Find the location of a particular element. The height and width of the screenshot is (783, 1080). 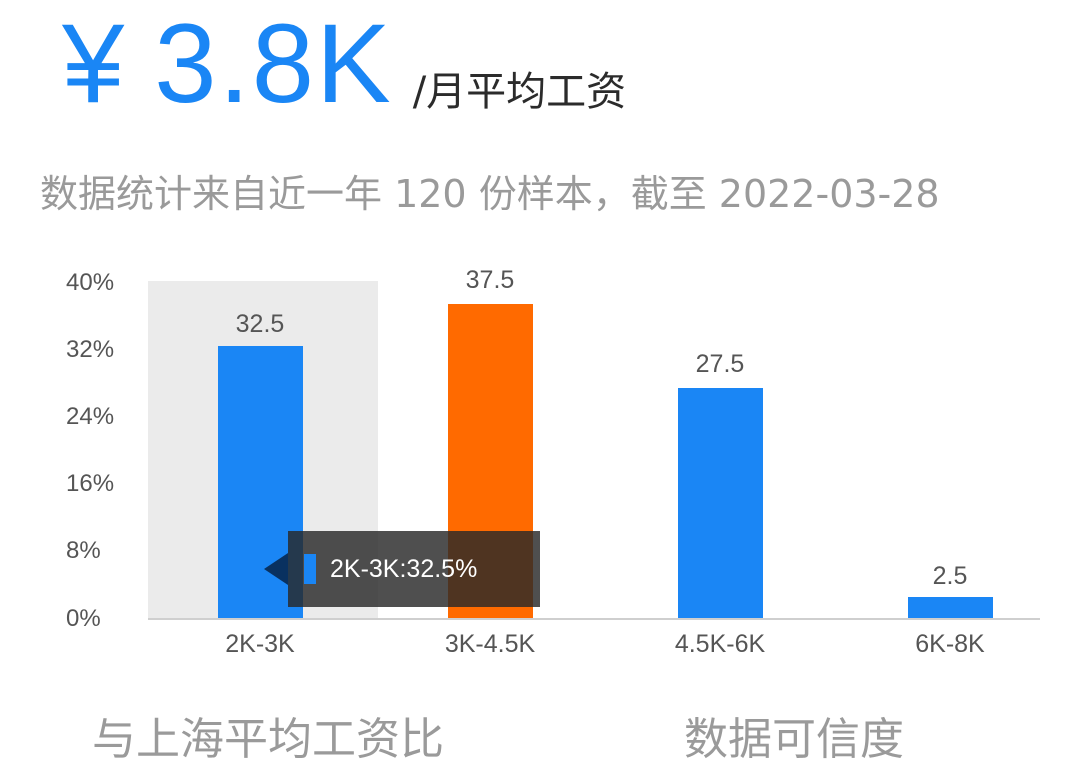

x-tick-6k-8k: 6K-8K is located at coordinates (950, 644).